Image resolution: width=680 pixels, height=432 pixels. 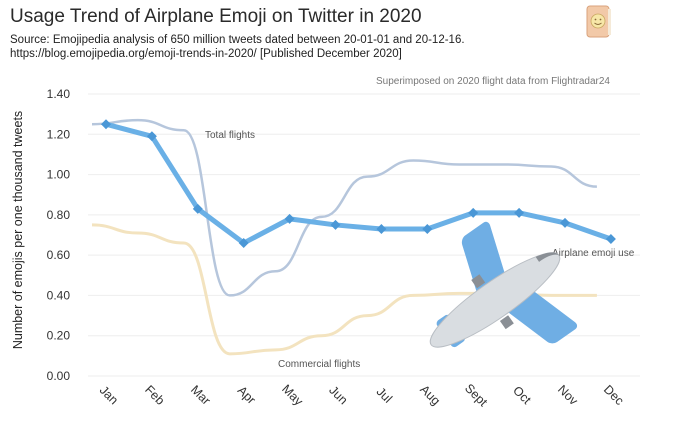 What do you see at coordinates (476, 395) in the screenshot?
I see `x-tick-label: Sept` at bounding box center [476, 395].